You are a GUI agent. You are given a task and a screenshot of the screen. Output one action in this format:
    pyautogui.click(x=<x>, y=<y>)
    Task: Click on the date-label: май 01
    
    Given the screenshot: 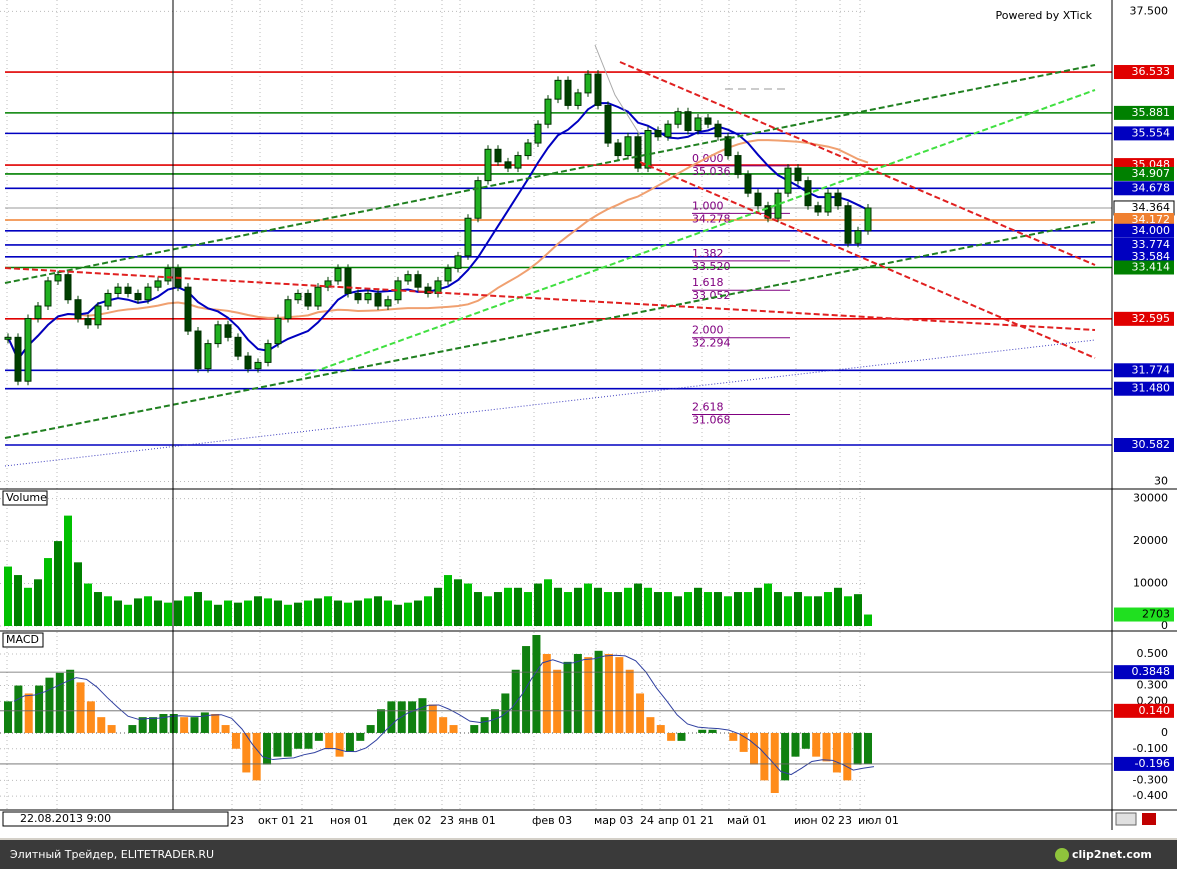 What is the action you would take?
    pyautogui.click(x=747, y=820)
    